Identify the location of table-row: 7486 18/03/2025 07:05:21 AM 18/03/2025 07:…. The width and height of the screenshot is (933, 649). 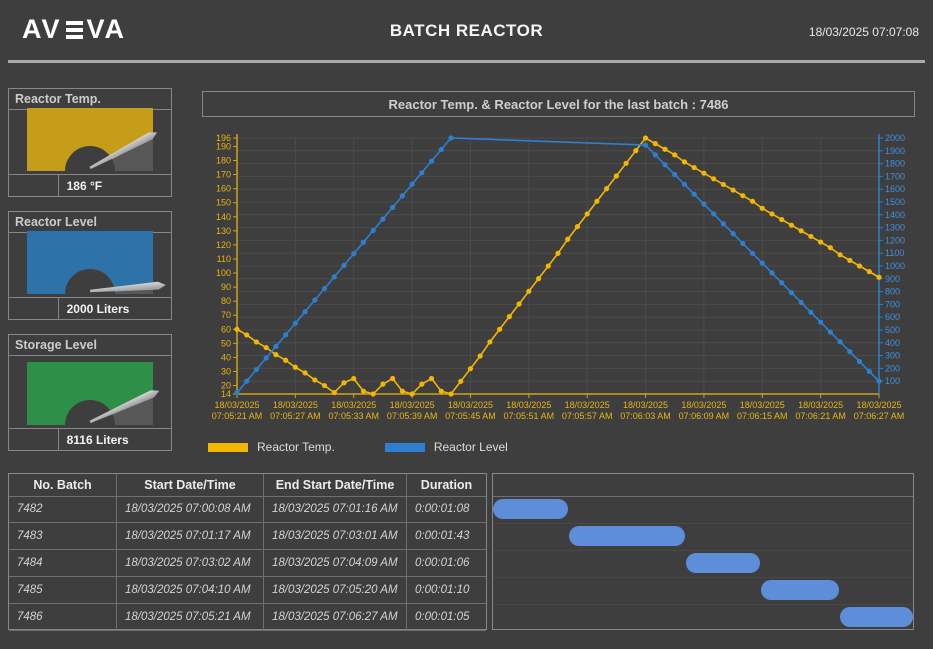
(247, 617).